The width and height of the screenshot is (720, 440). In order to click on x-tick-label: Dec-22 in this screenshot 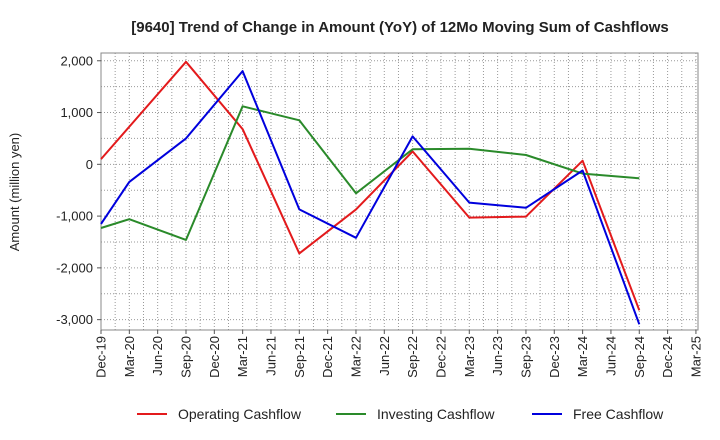, I will do `click(440, 357)`.